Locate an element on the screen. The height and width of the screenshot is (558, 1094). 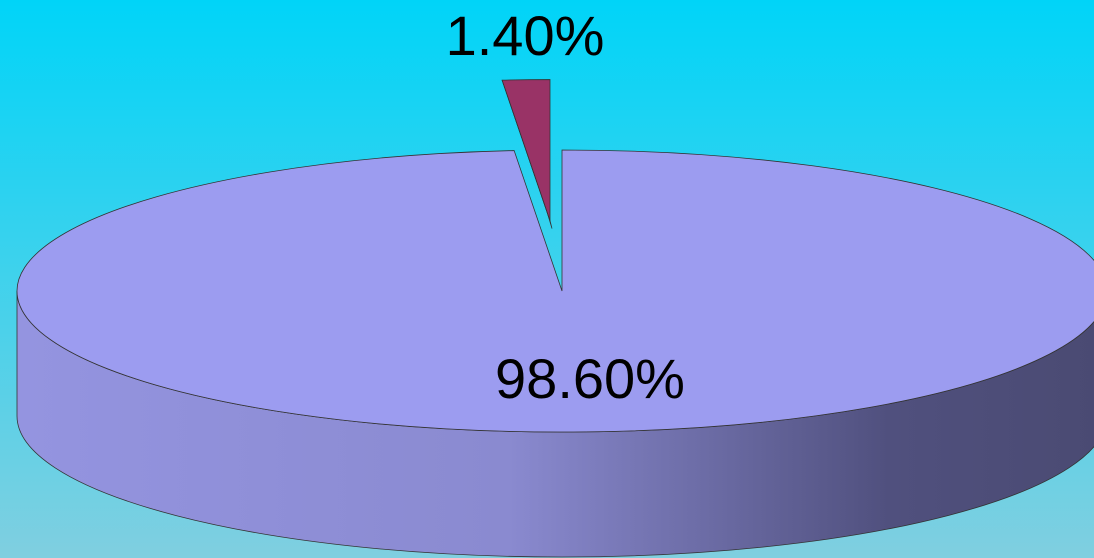
data-label: 1.40% is located at coordinates (525, 35).